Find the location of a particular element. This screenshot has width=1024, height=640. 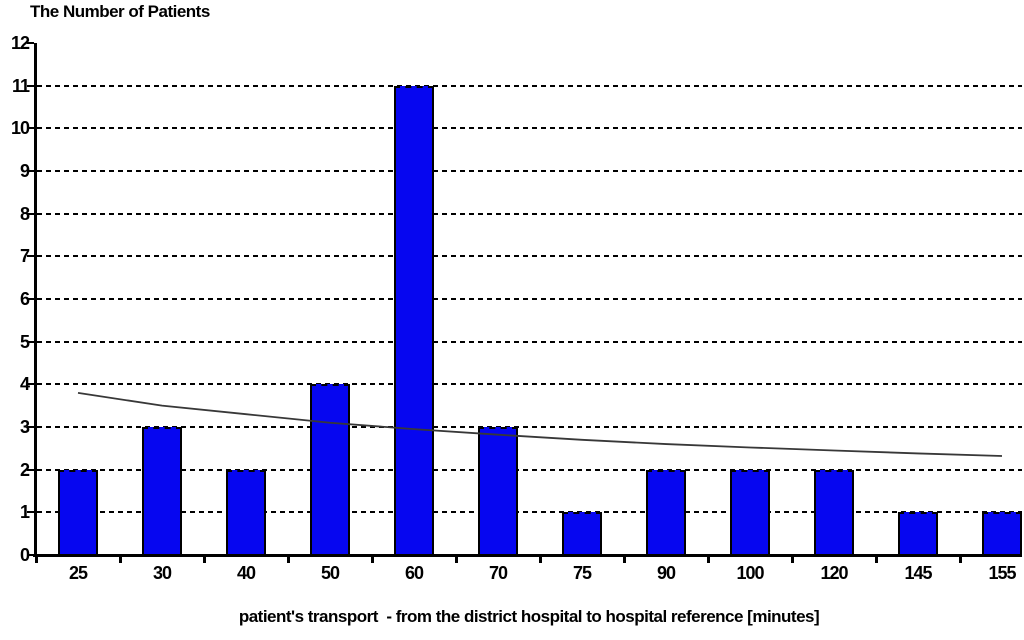

x-axis-tick-label: 75 is located at coordinates (582, 573).